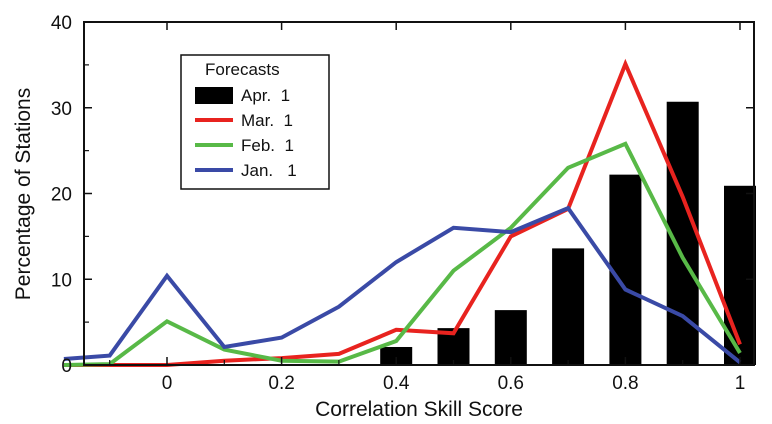  Describe the element at coordinates (167, 383) in the screenshot. I see `x-tick-label: 0` at that location.